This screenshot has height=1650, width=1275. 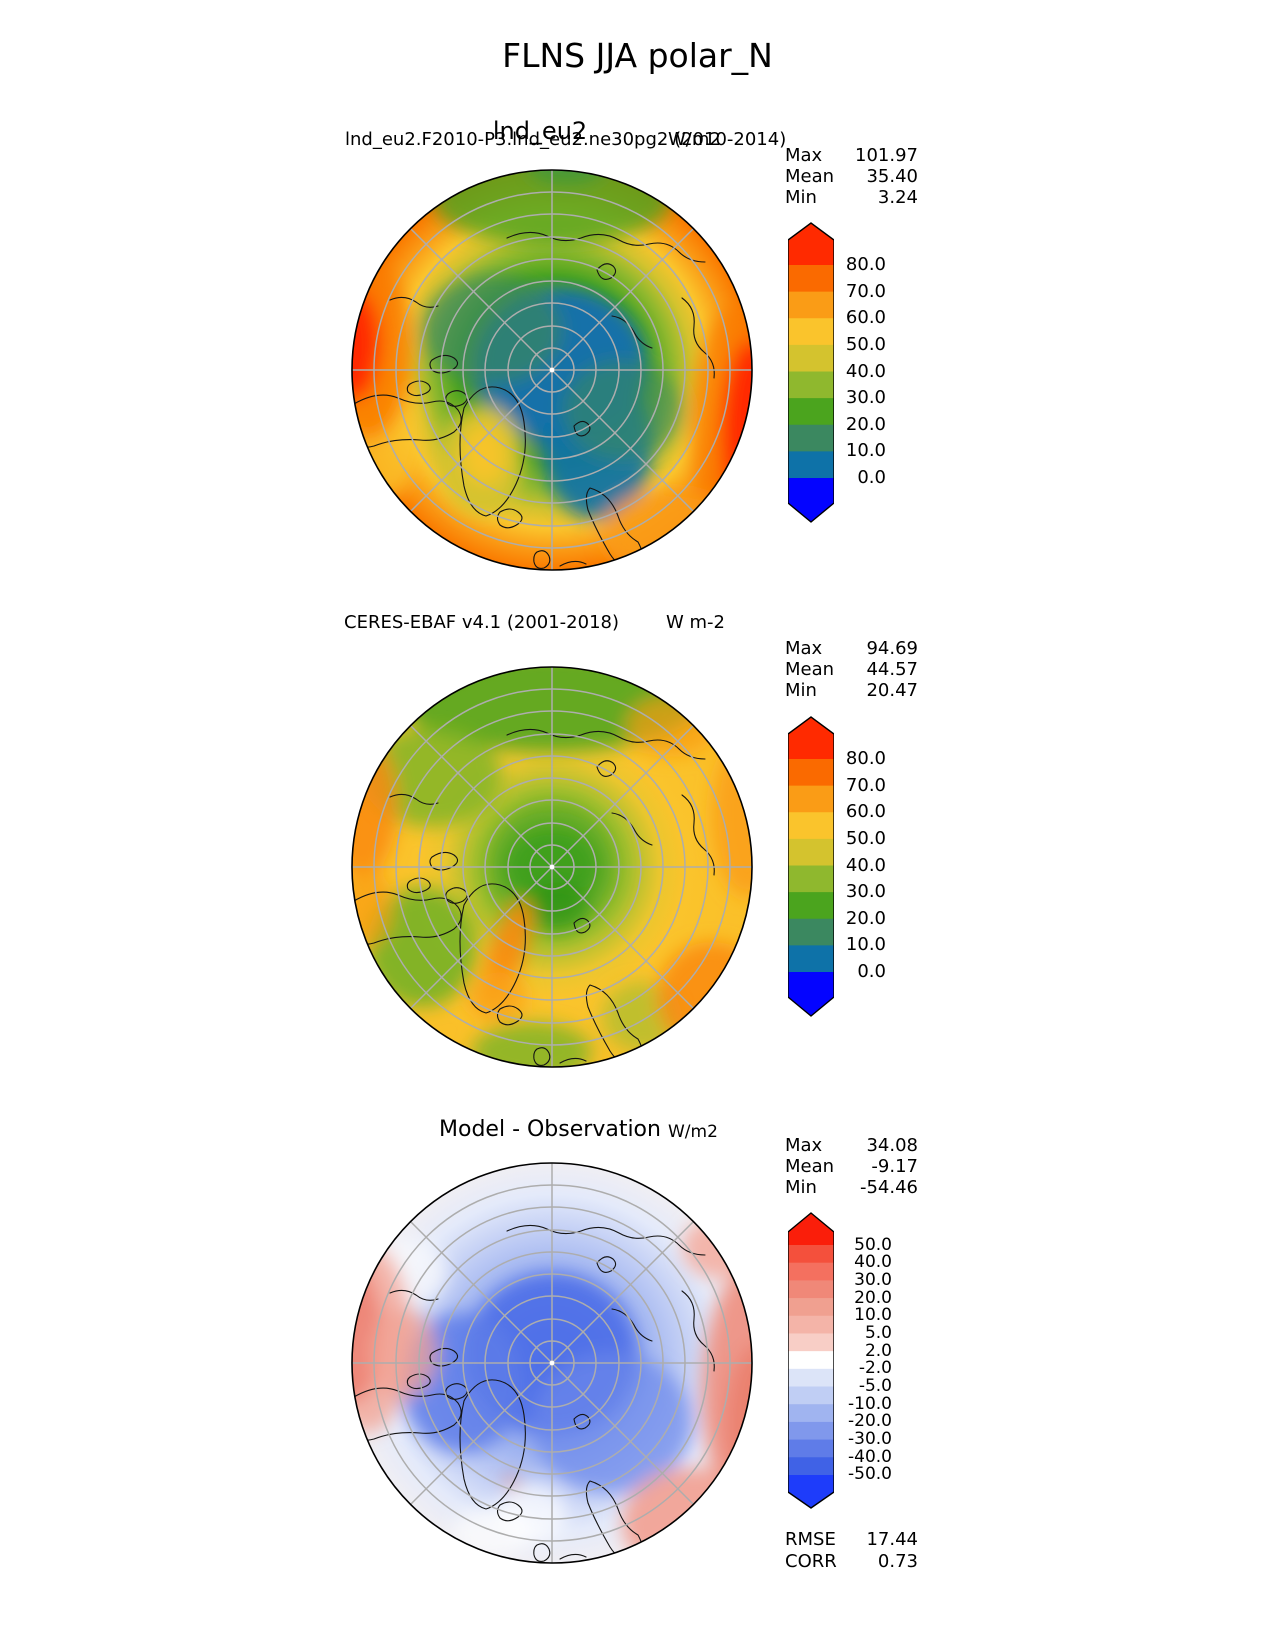 What do you see at coordinates (892, 1145) in the screenshot?
I see `stat-value: 34.08` at bounding box center [892, 1145].